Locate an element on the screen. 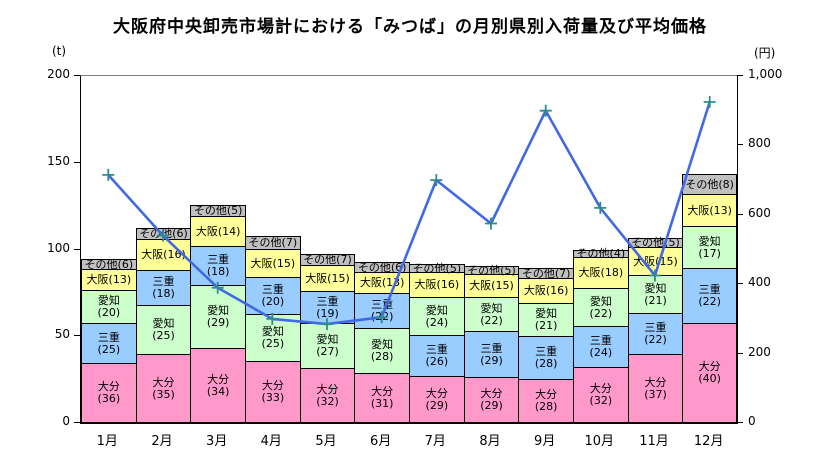 Image resolution: width=820 pixels, height=467 pixels. left-axis-tick-label: 50 is located at coordinates (62, 334).